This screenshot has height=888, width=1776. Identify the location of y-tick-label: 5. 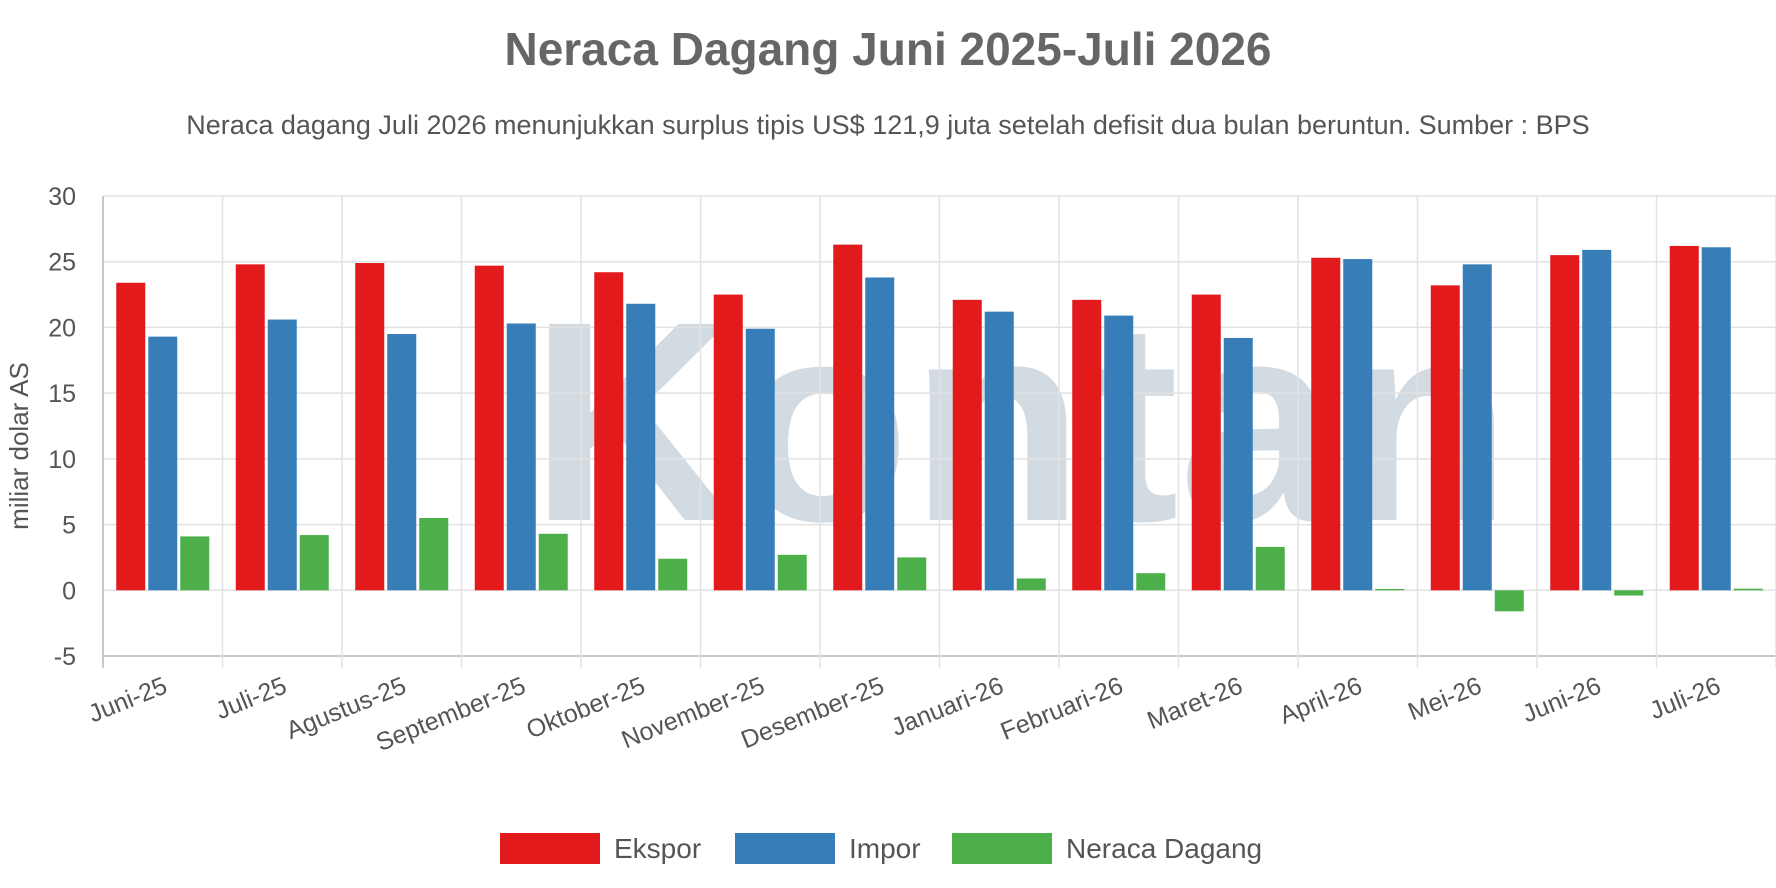
(69, 526).